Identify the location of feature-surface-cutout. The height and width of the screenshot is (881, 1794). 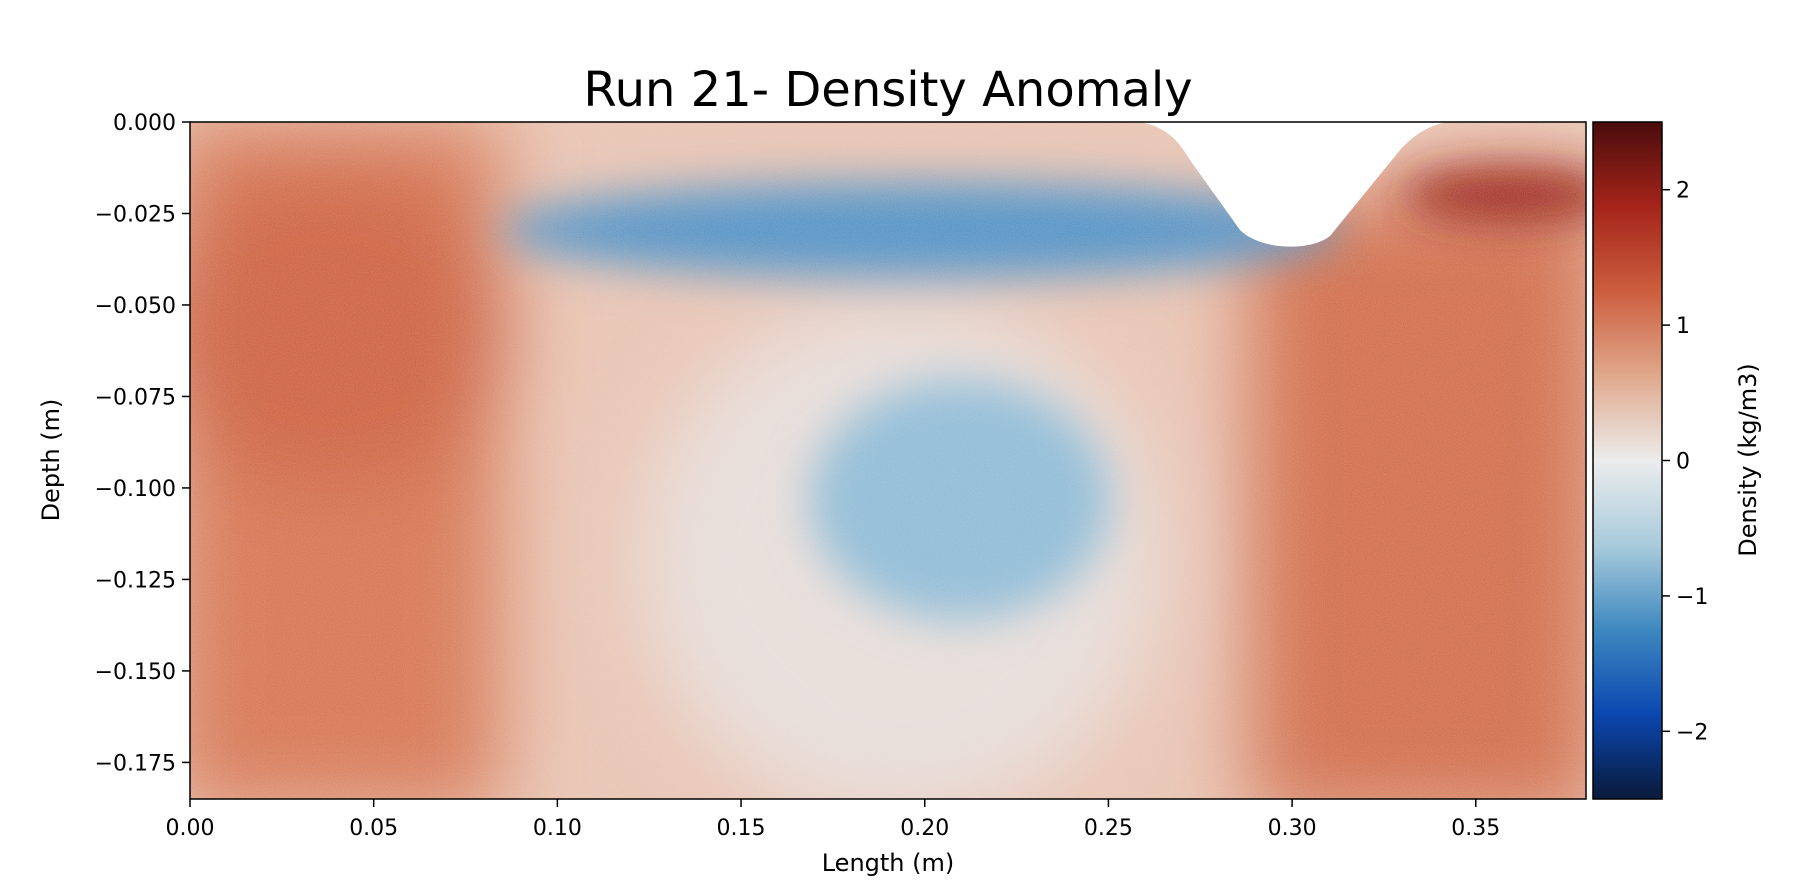
(1293, 184).